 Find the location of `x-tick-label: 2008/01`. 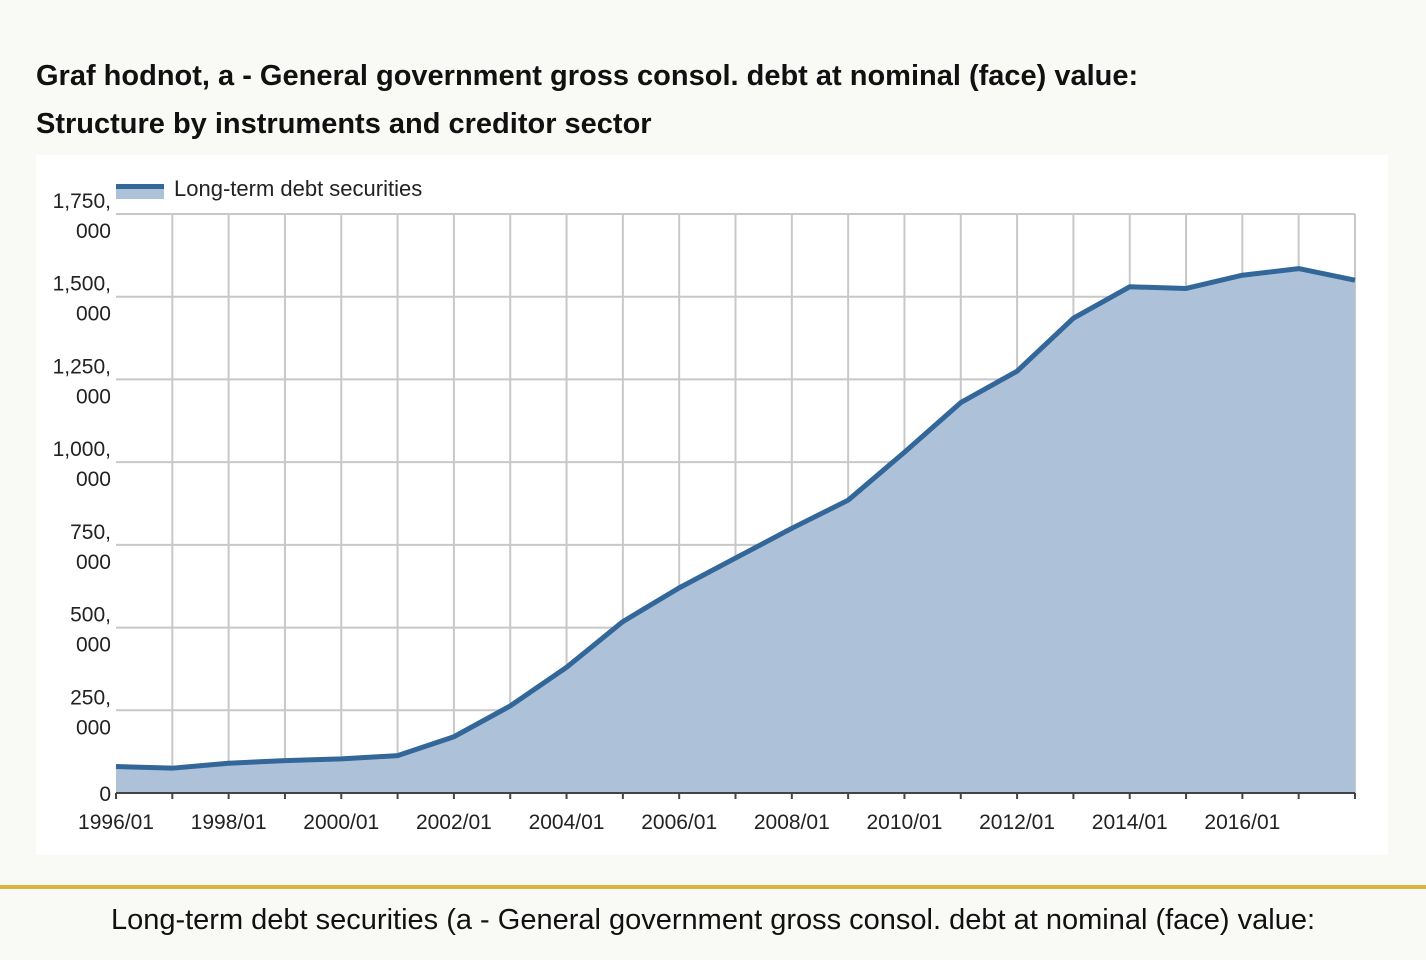

x-tick-label: 2008/01 is located at coordinates (792, 822).